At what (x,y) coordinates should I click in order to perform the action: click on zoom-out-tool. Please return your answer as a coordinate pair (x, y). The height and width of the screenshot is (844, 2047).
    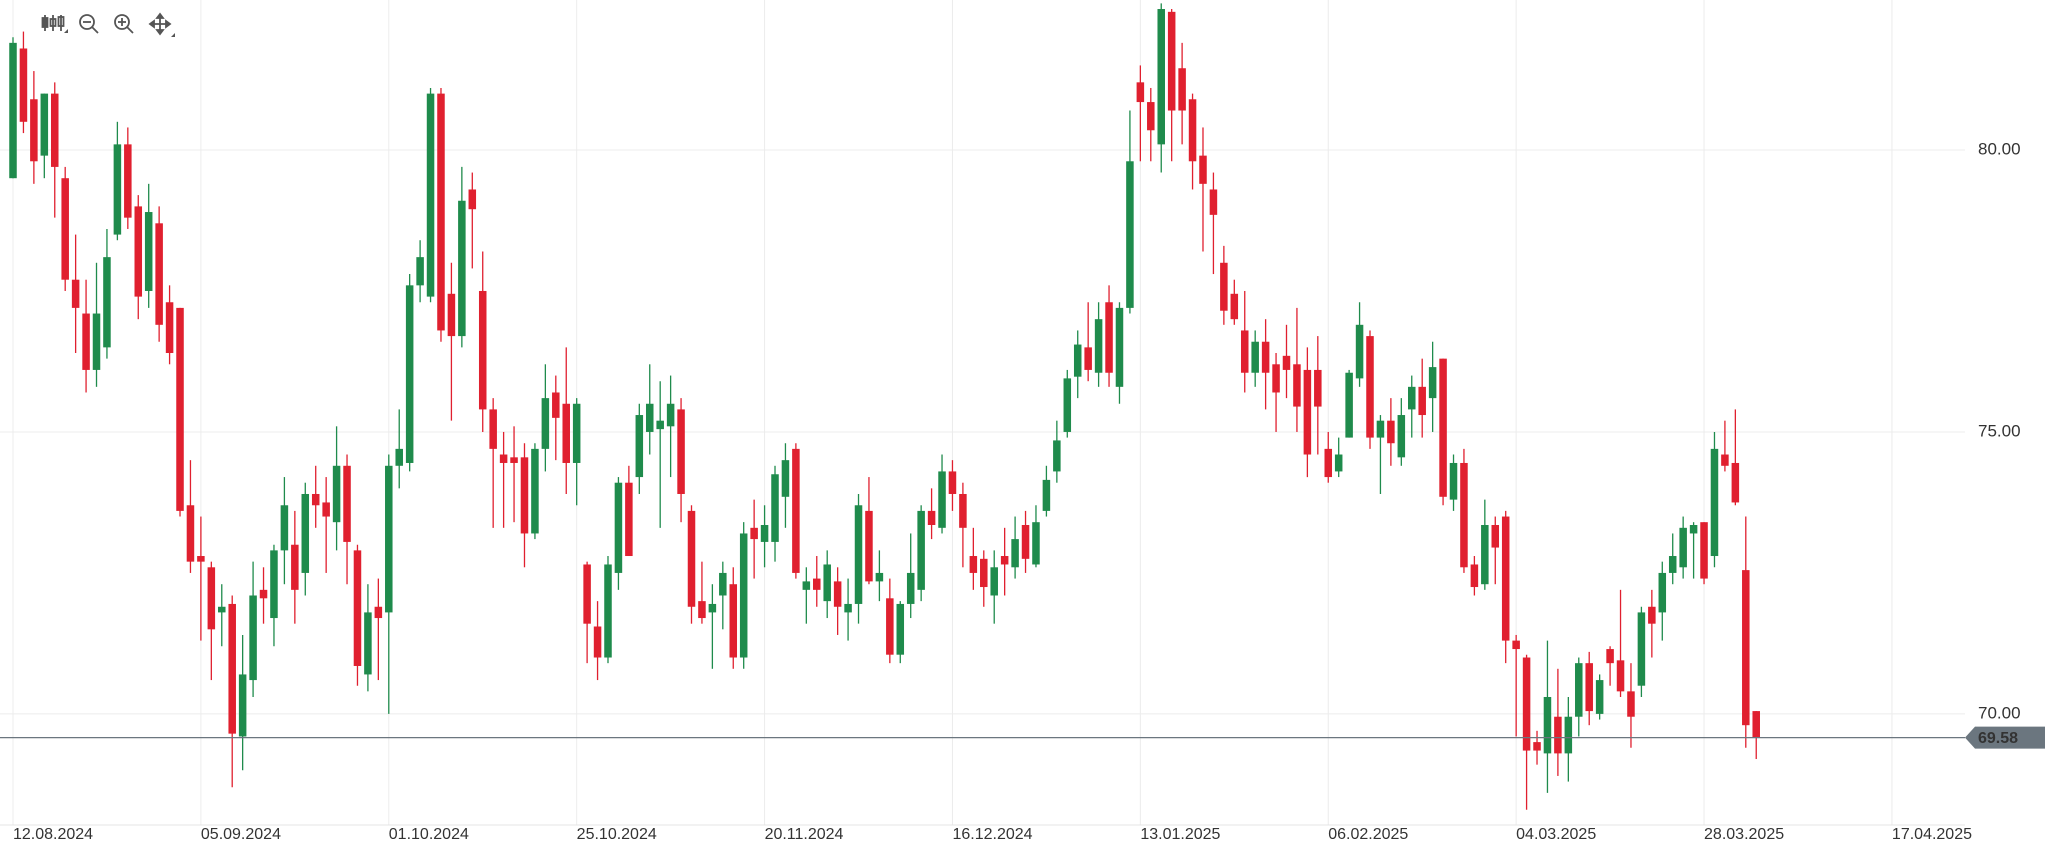
    Looking at the image, I should click on (89, 24).